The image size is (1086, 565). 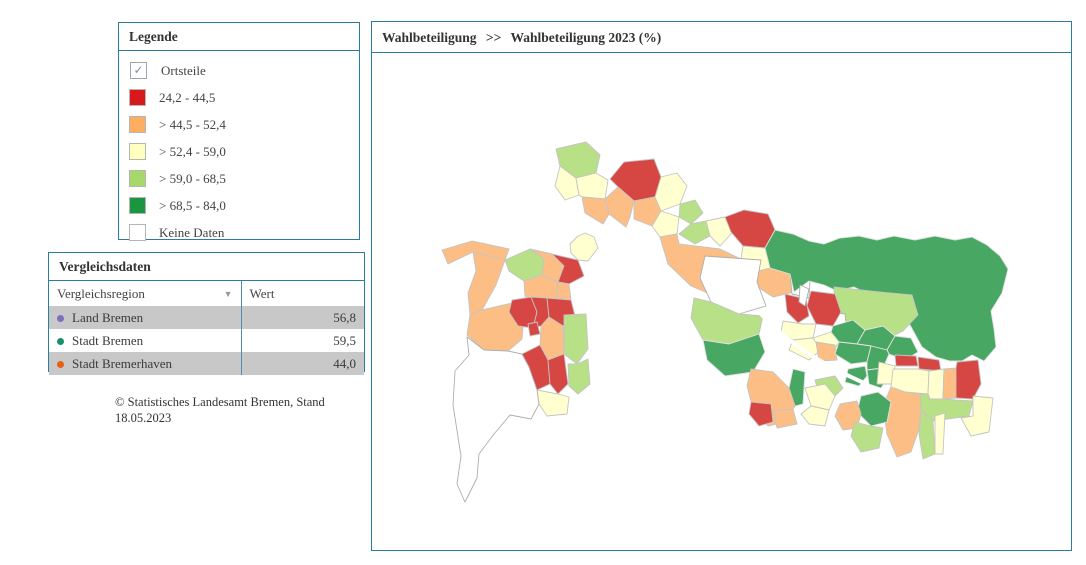 I want to click on region-value: 59,5, so click(x=344, y=340).